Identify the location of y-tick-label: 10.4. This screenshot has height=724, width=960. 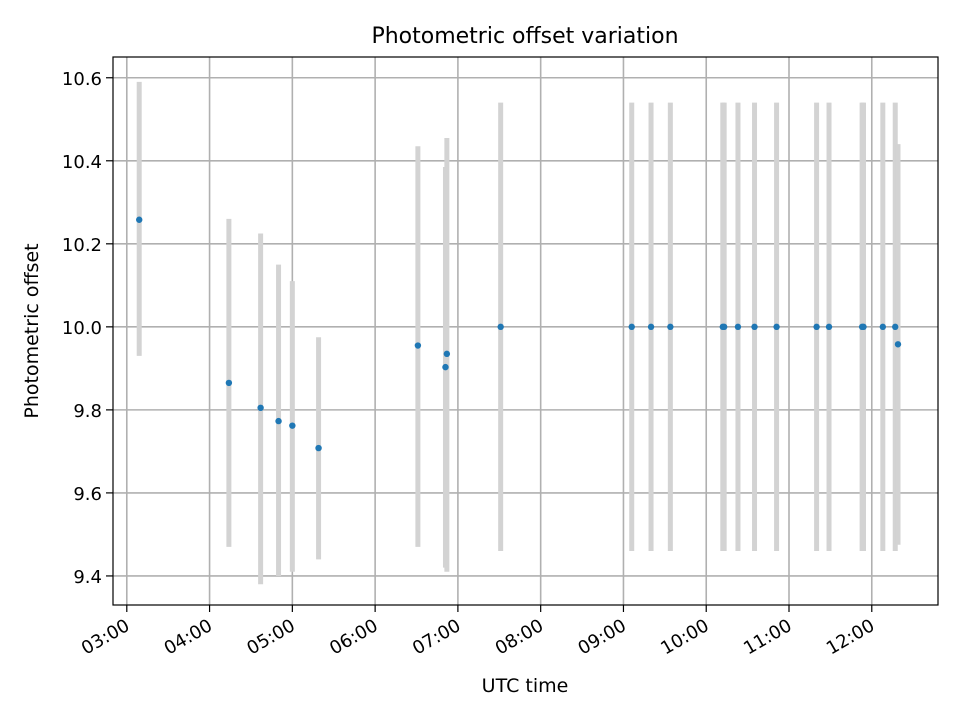
(82, 162).